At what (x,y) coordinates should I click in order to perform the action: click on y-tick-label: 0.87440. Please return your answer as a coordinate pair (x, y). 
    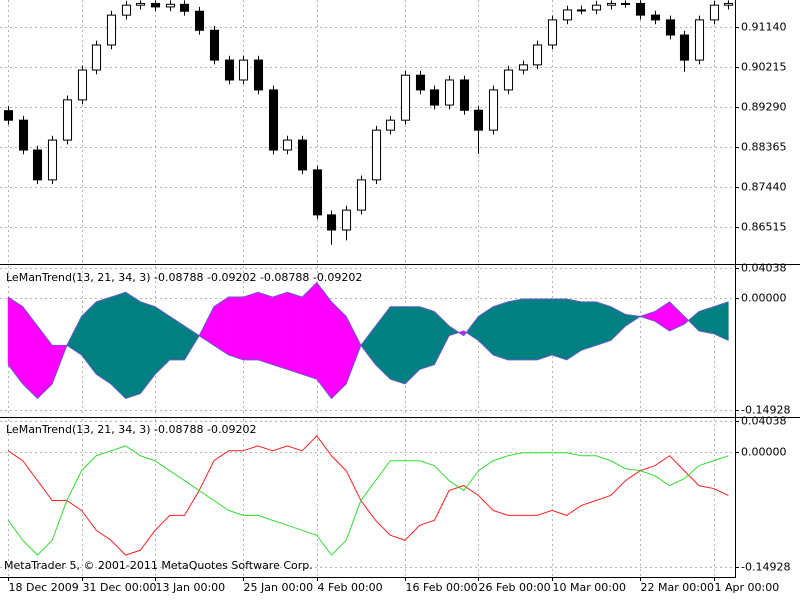
    Looking at the image, I should click on (764, 187).